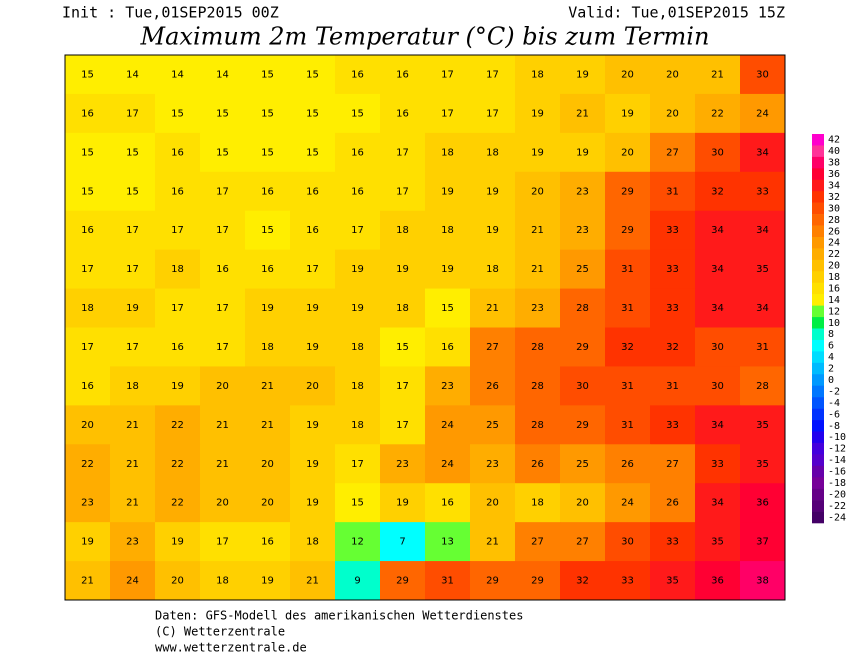  Describe the element at coordinates (834, 254) in the screenshot. I see `colorbar-label: 22` at that location.